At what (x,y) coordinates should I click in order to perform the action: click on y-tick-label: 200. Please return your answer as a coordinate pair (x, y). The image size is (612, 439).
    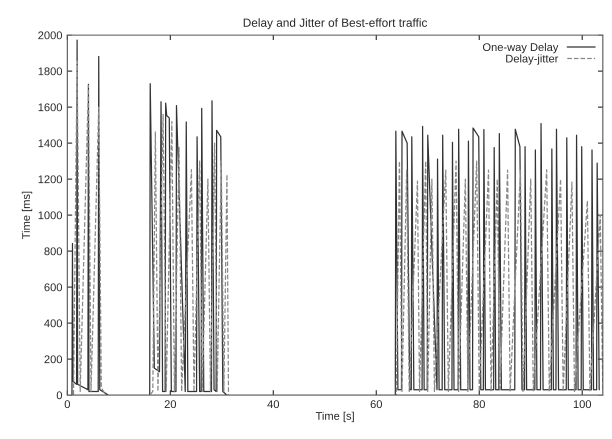
    Looking at the image, I should click on (53, 359).